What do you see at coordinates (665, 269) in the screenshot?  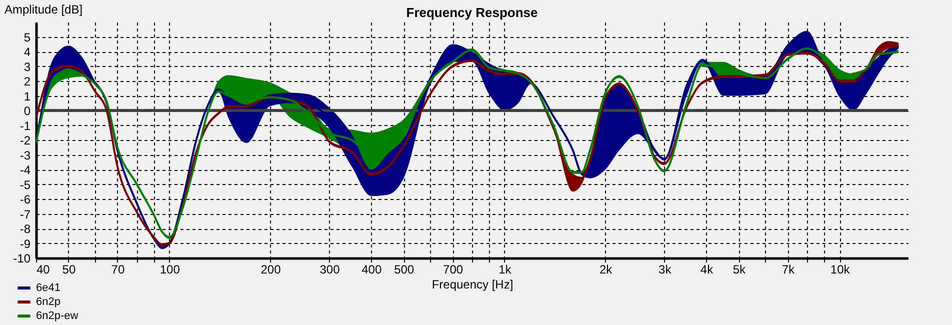 I see `x-tick-label: 3k` at bounding box center [665, 269].